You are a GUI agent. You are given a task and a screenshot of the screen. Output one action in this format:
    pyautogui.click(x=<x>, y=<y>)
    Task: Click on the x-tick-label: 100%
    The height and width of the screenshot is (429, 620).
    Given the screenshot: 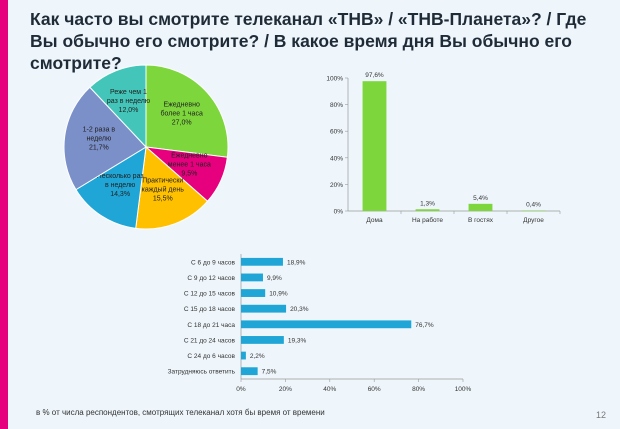 What is the action you would take?
    pyautogui.click(x=463, y=389)
    